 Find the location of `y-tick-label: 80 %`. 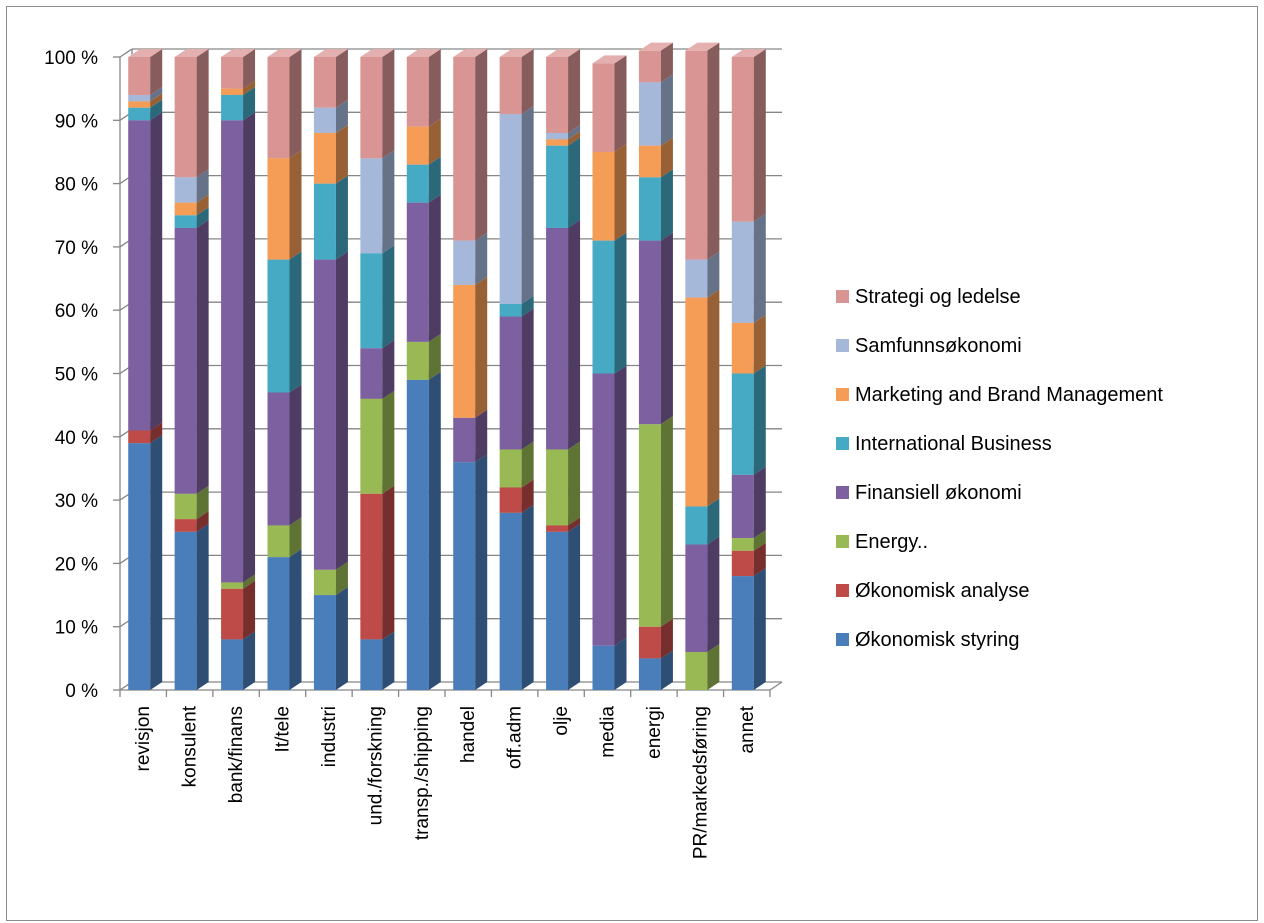

y-tick-label: 80 % is located at coordinates (76, 185).